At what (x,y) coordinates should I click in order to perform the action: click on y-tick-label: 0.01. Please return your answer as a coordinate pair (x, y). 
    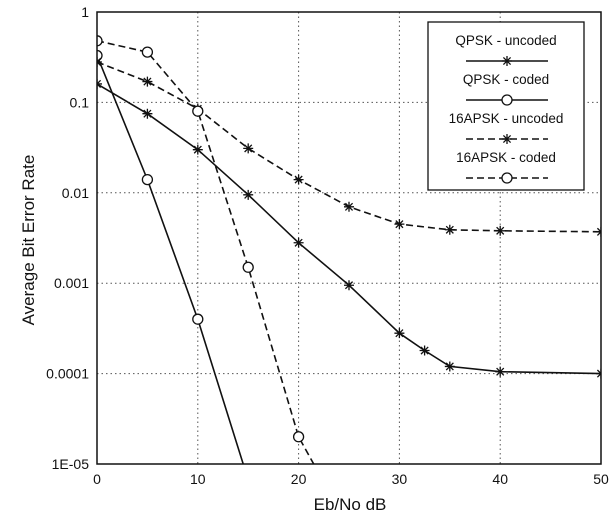
    Looking at the image, I should click on (75, 193).